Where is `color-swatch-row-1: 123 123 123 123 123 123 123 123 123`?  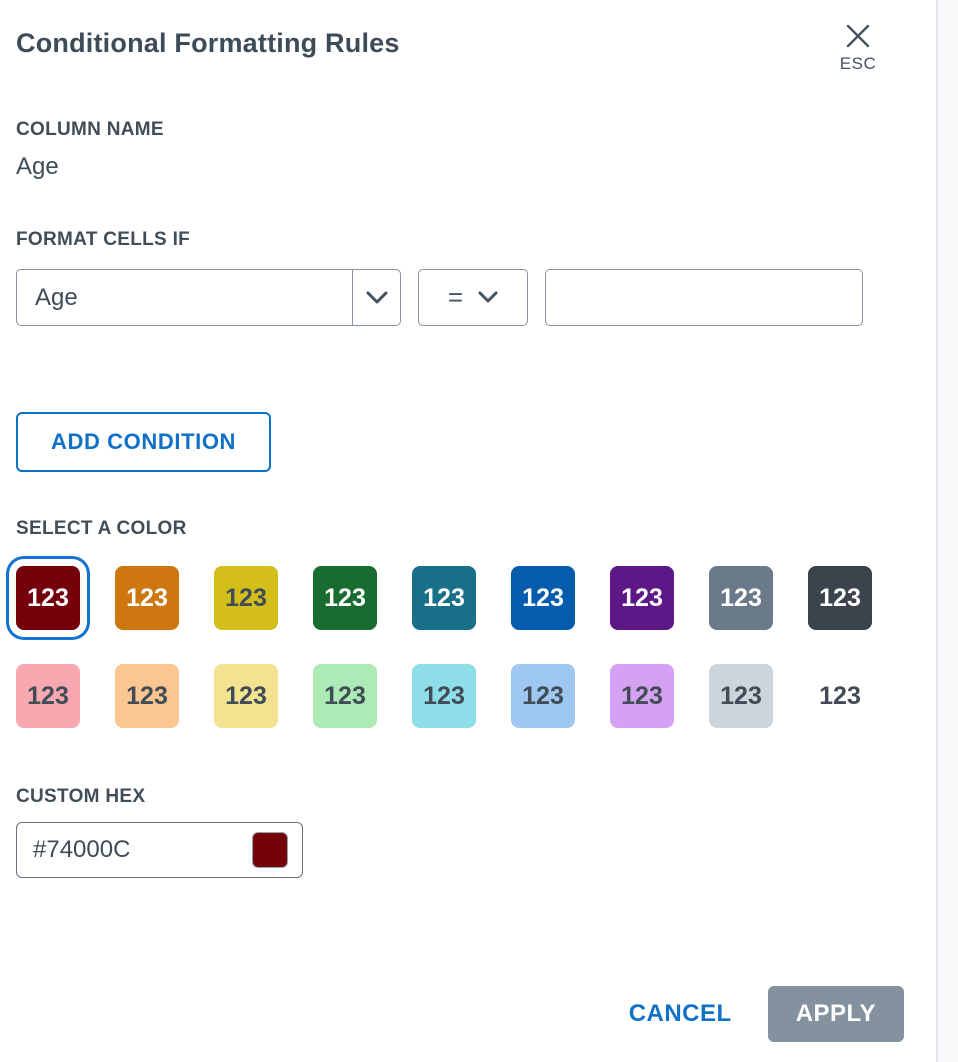
color-swatch-row-1: 123 123 123 123 123 123 123 123 123 is located at coordinates (476, 598).